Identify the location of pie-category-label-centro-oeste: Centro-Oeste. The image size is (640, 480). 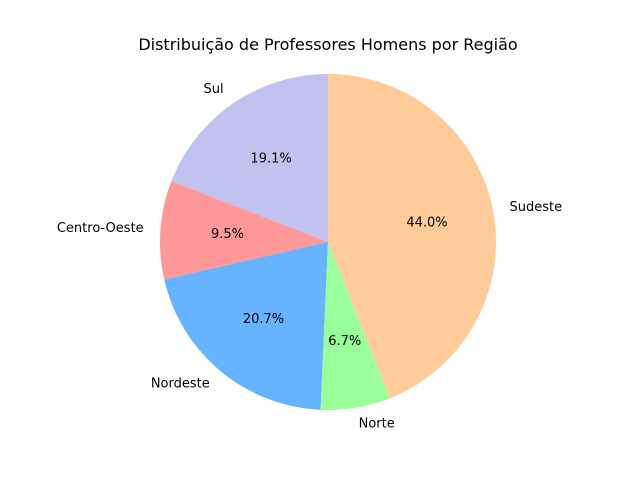
(100, 228).